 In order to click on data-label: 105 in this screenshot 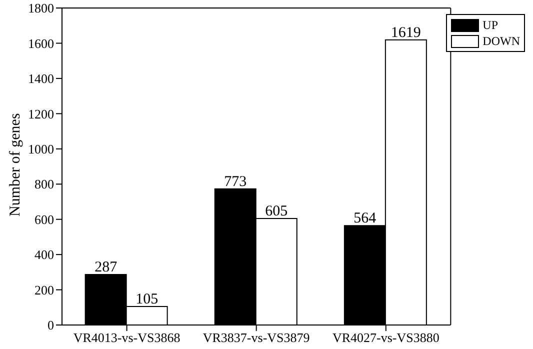, I will do `click(147, 300)`.